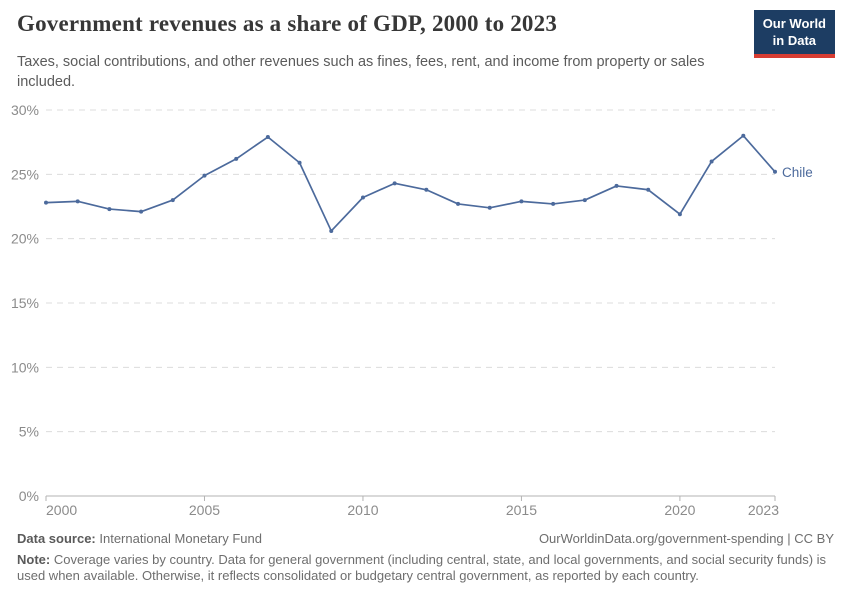  What do you see at coordinates (794, 40) in the screenshot?
I see `owid-logo-line2: in Data` at bounding box center [794, 40].